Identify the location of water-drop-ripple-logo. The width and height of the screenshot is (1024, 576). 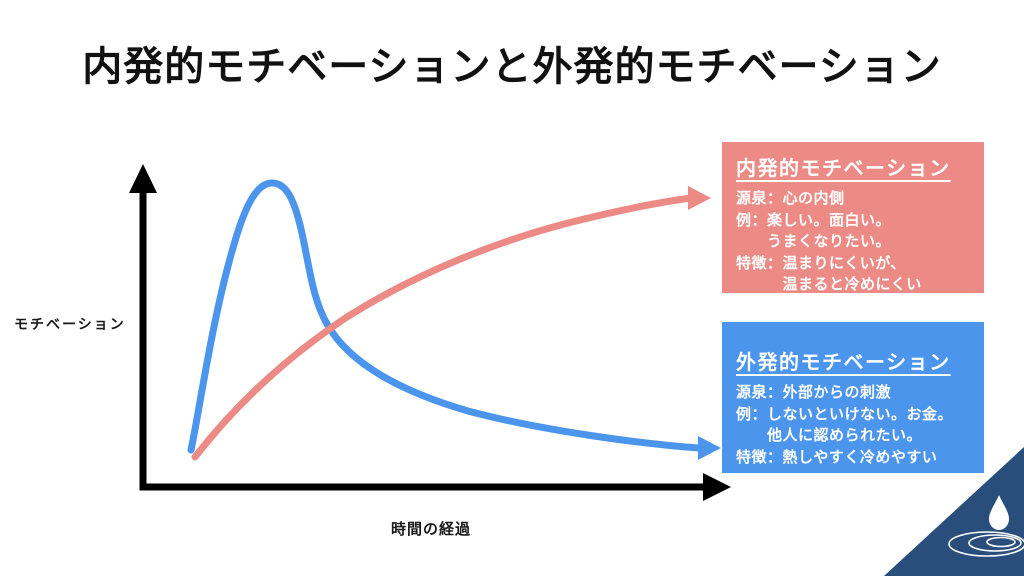
(954, 511).